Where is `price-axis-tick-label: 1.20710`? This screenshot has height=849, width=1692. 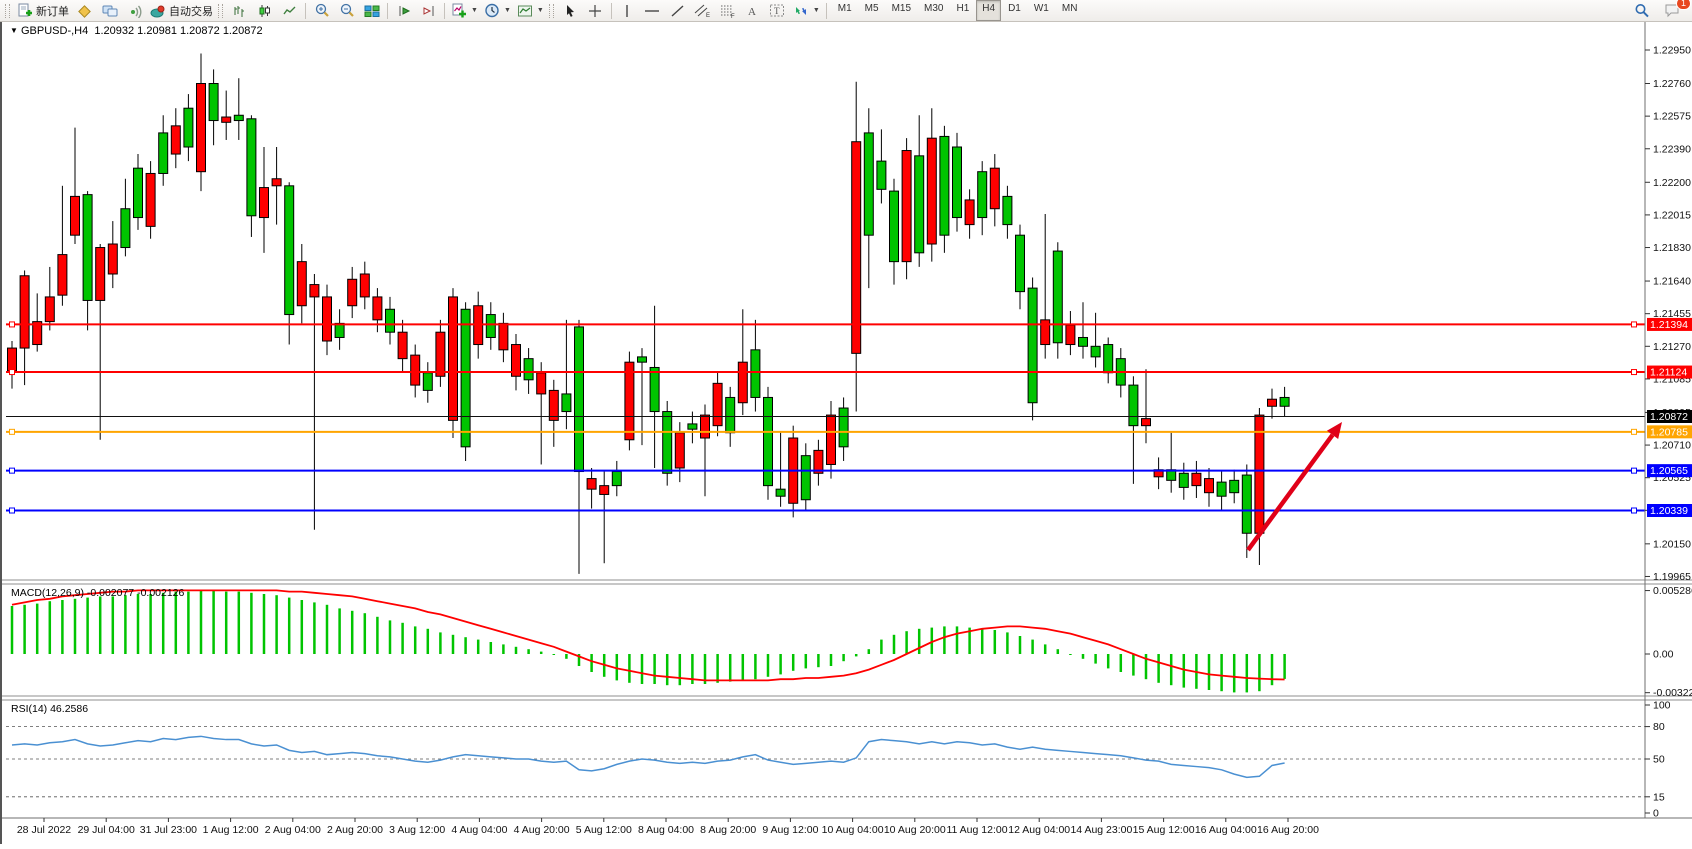
price-axis-tick-label: 1.20710 is located at coordinates (1672, 446).